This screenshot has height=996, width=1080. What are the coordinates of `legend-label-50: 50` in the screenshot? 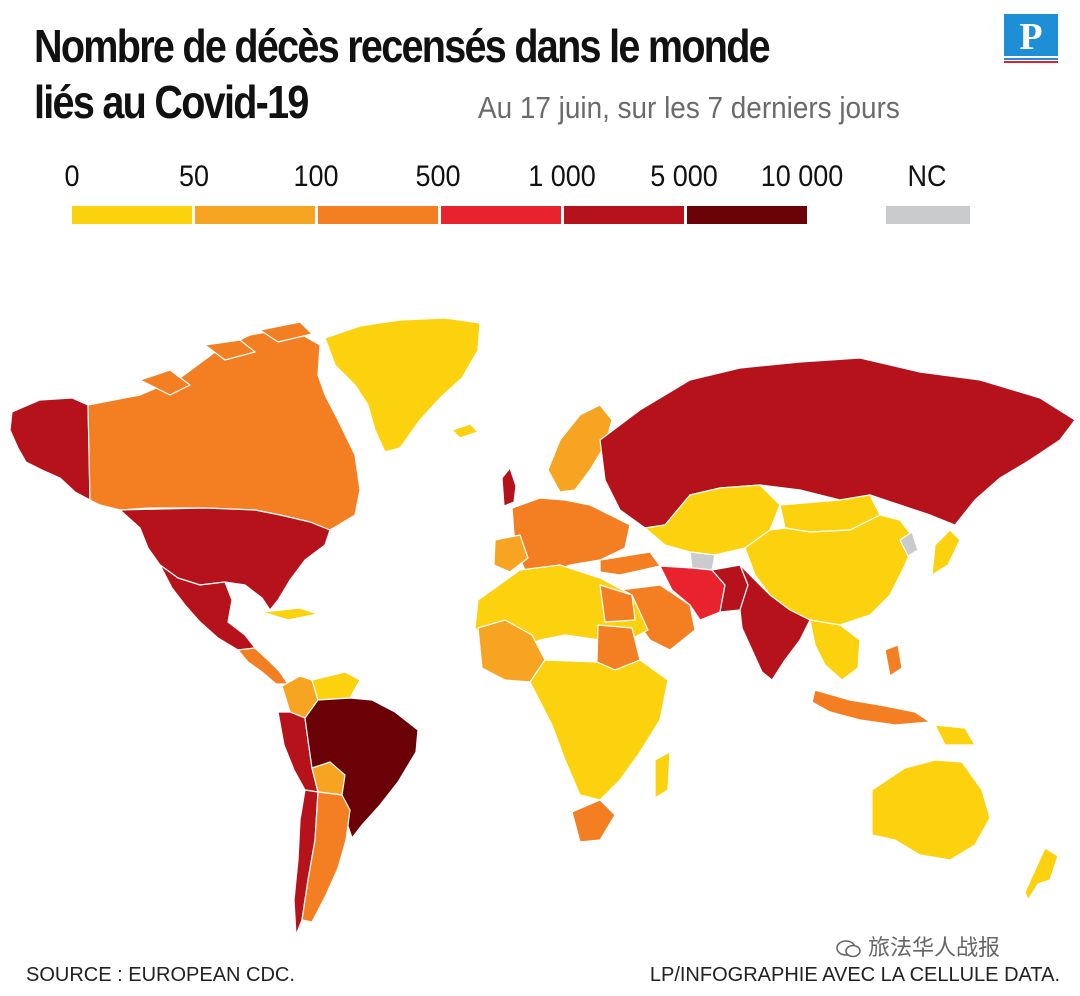 It's located at (194, 176).